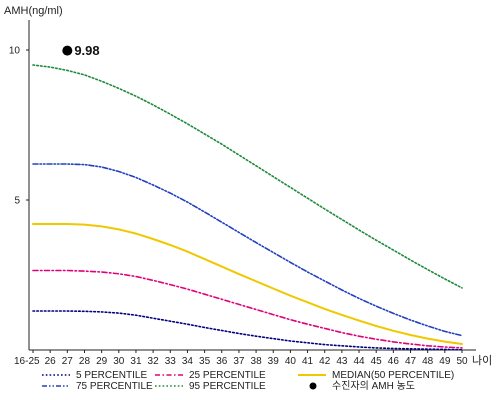  I want to click on x-tick-label: 35, so click(205, 361).